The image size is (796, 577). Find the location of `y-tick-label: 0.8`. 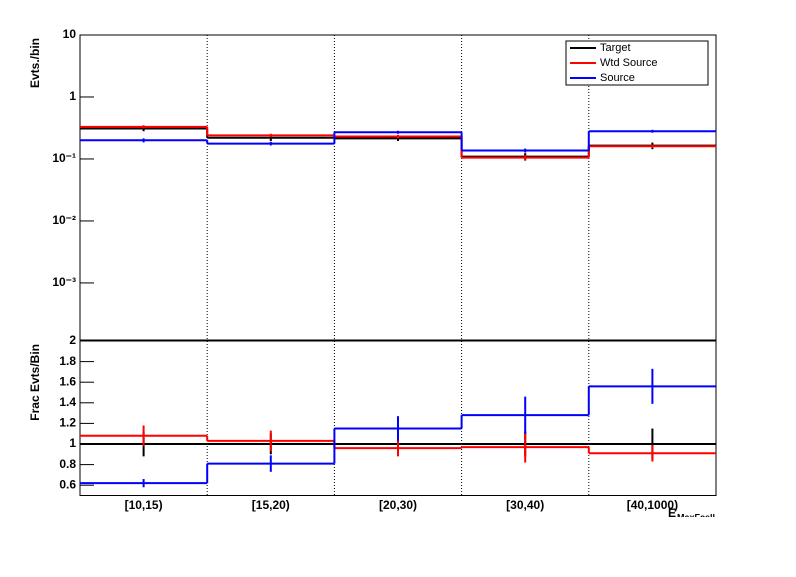

y-tick-label: 0.8 is located at coordinates (67, 464).